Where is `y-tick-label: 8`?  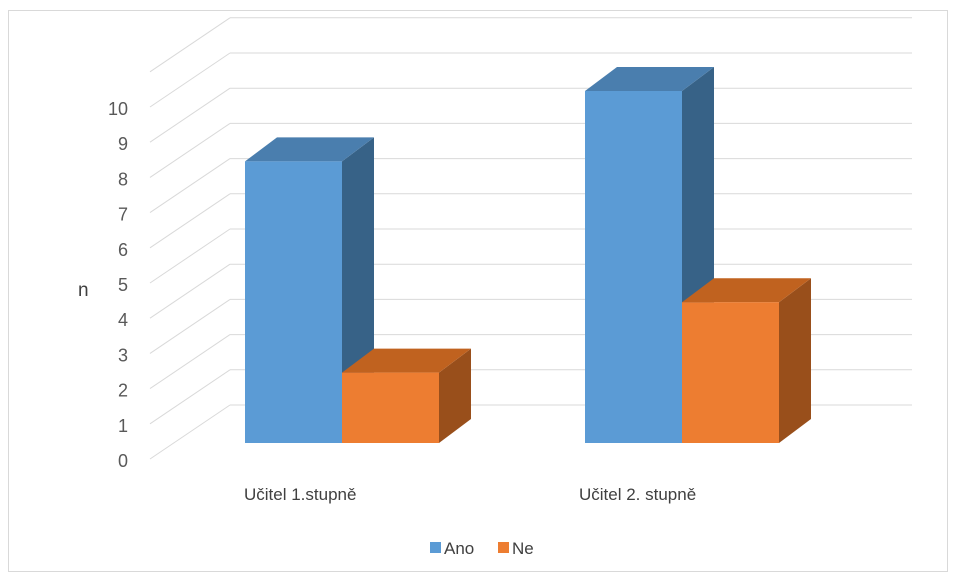 y-tick-label: 8 is located at coordinates (123, 179).